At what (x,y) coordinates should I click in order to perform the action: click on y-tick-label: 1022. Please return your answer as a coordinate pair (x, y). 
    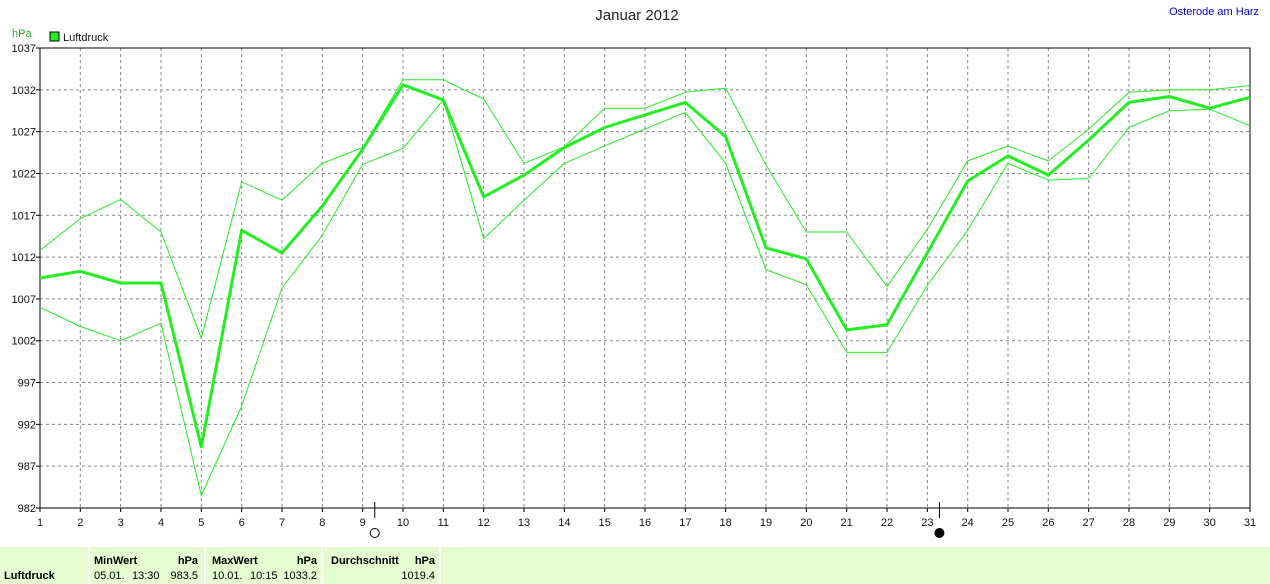
    Looking at the image, I should click on (24, 174).